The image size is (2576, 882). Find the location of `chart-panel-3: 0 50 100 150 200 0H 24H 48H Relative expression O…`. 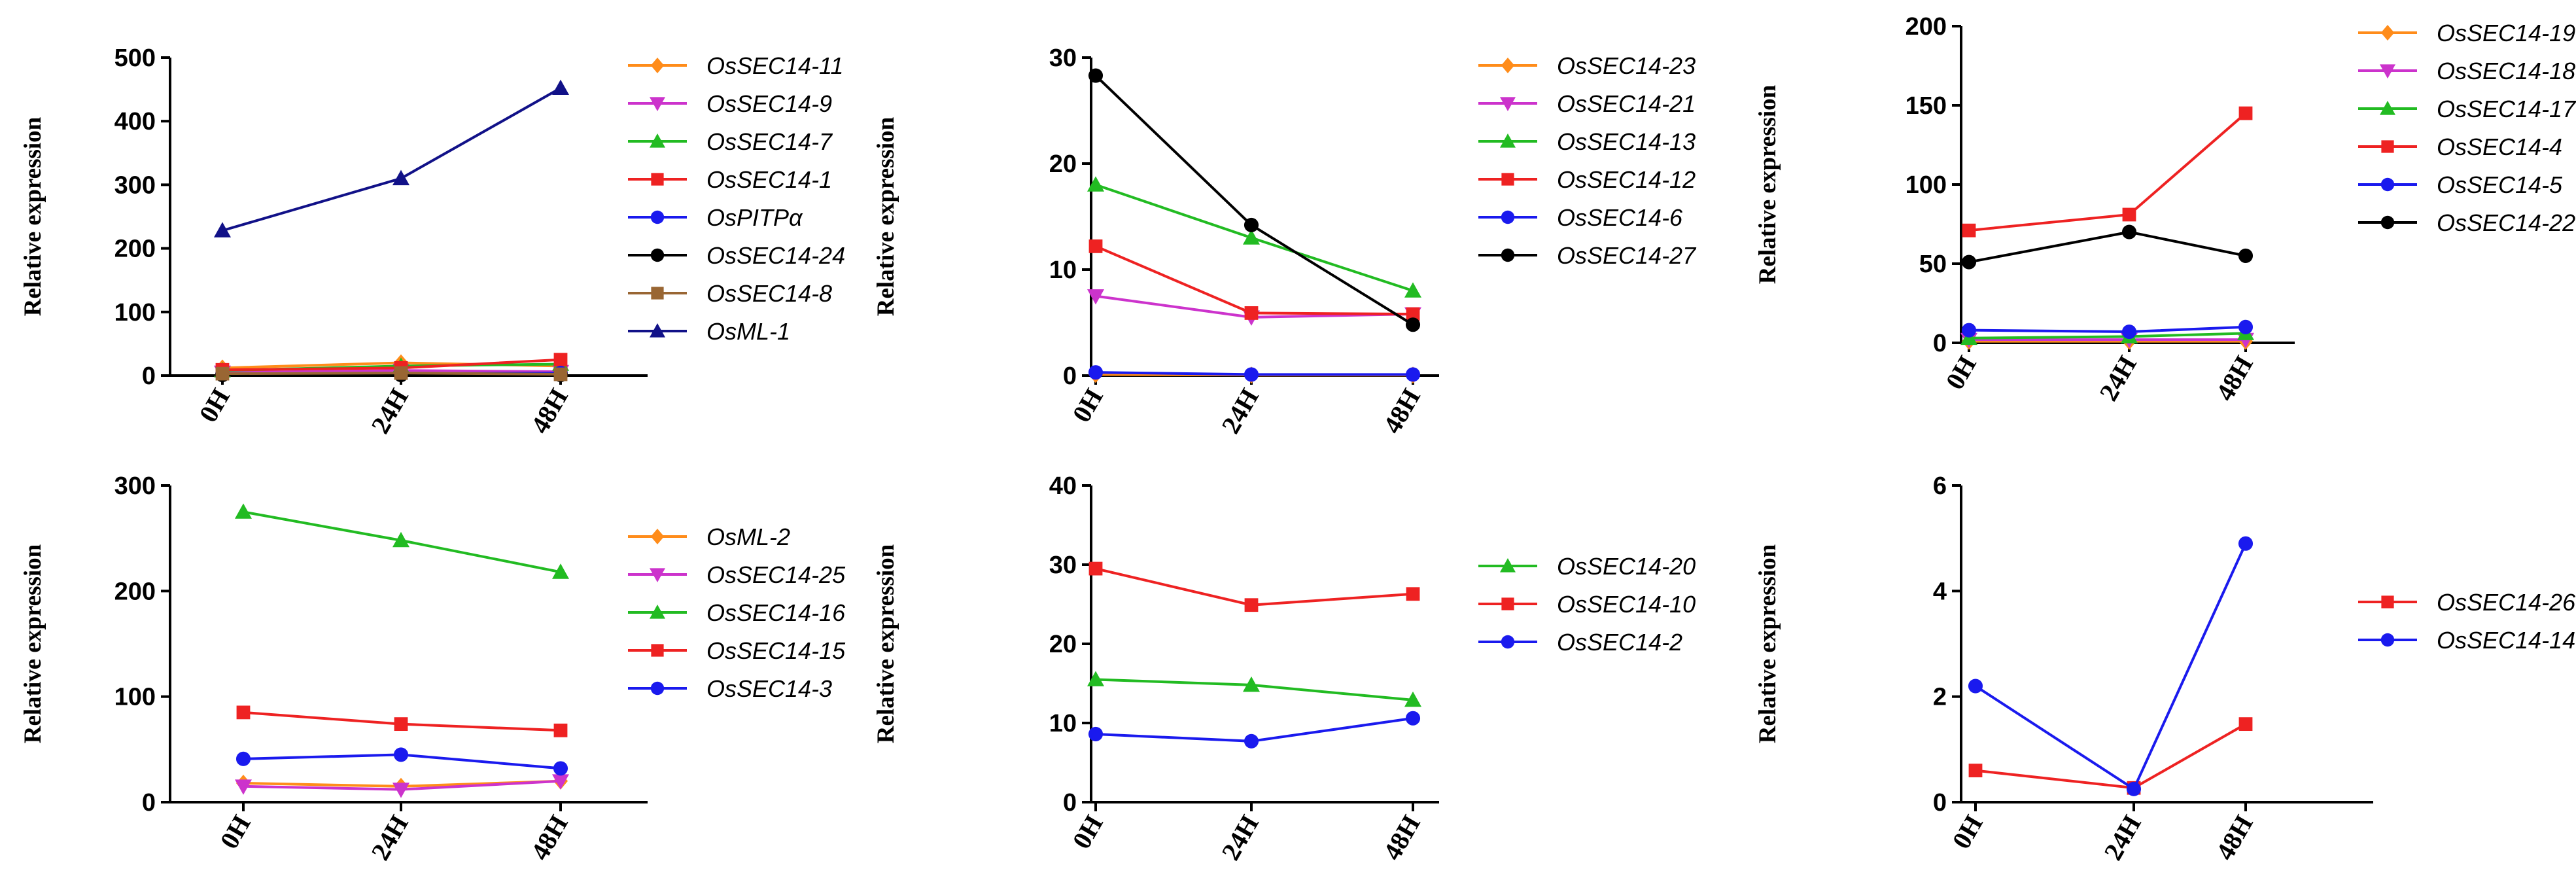

chart-panel-3: 0 50 100 150 200 0H 24H 48H Relative expression O… is located at coordinates (2165, 209).